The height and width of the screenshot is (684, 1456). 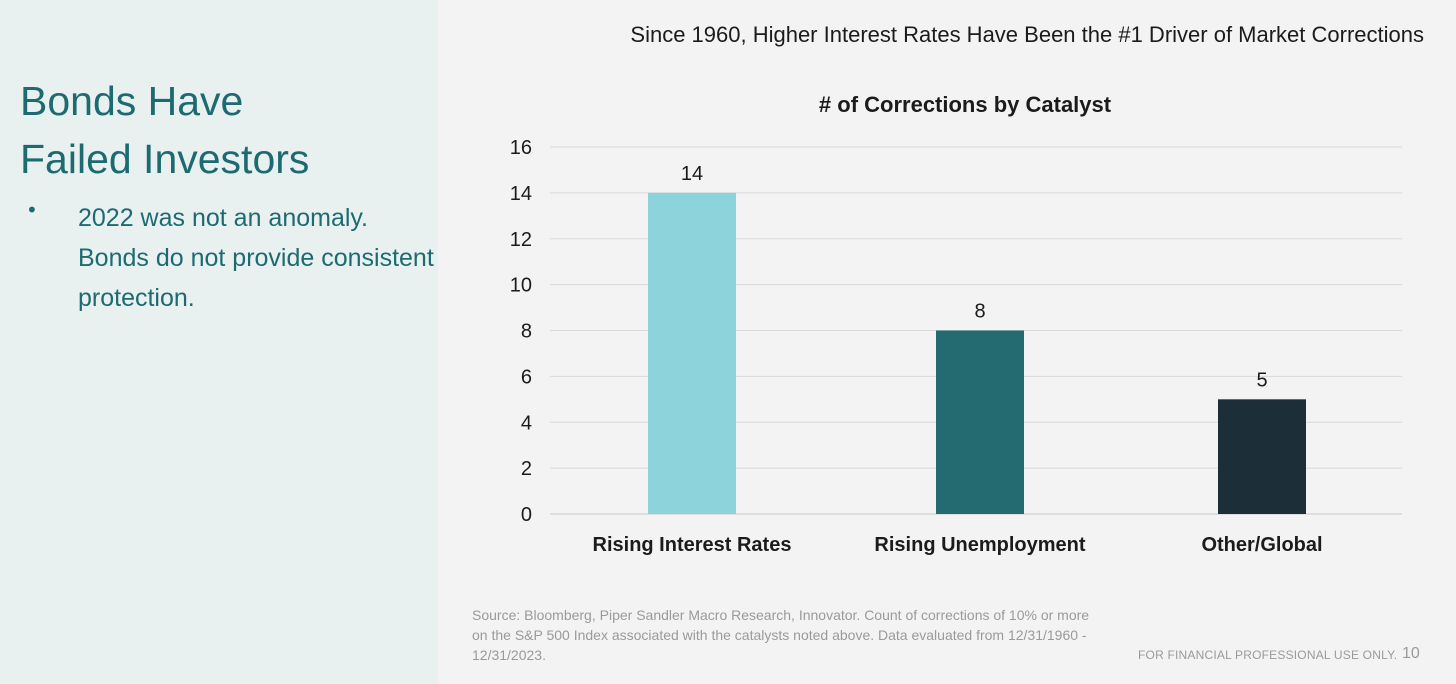 I want to click on y-tick-label: 4, so click(x=526, y=423).